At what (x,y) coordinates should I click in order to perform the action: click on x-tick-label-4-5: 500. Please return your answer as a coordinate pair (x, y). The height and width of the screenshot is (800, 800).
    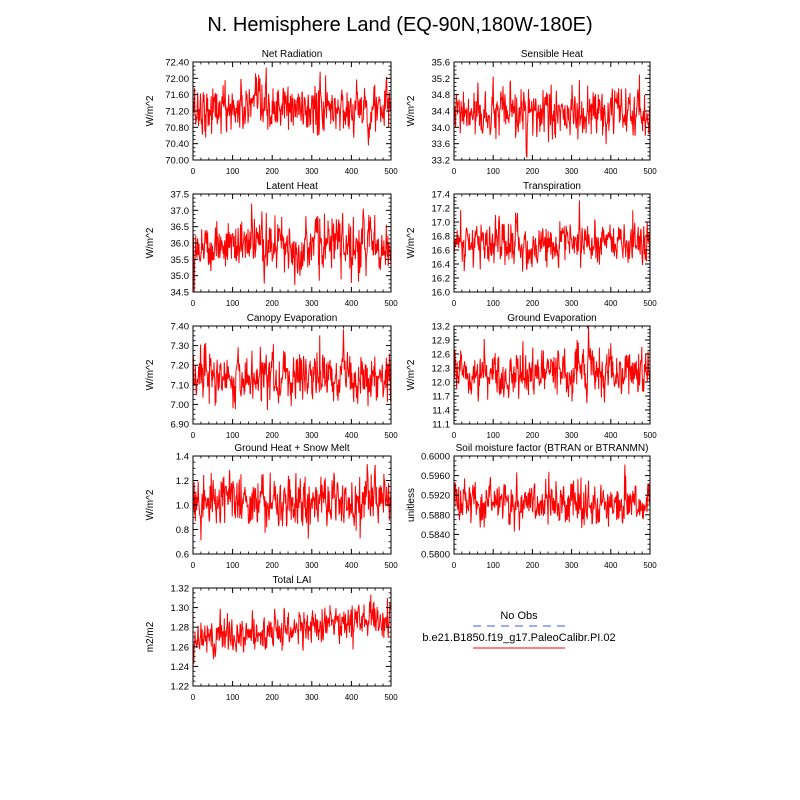
    Looking at the image, I should click on (391, 435).